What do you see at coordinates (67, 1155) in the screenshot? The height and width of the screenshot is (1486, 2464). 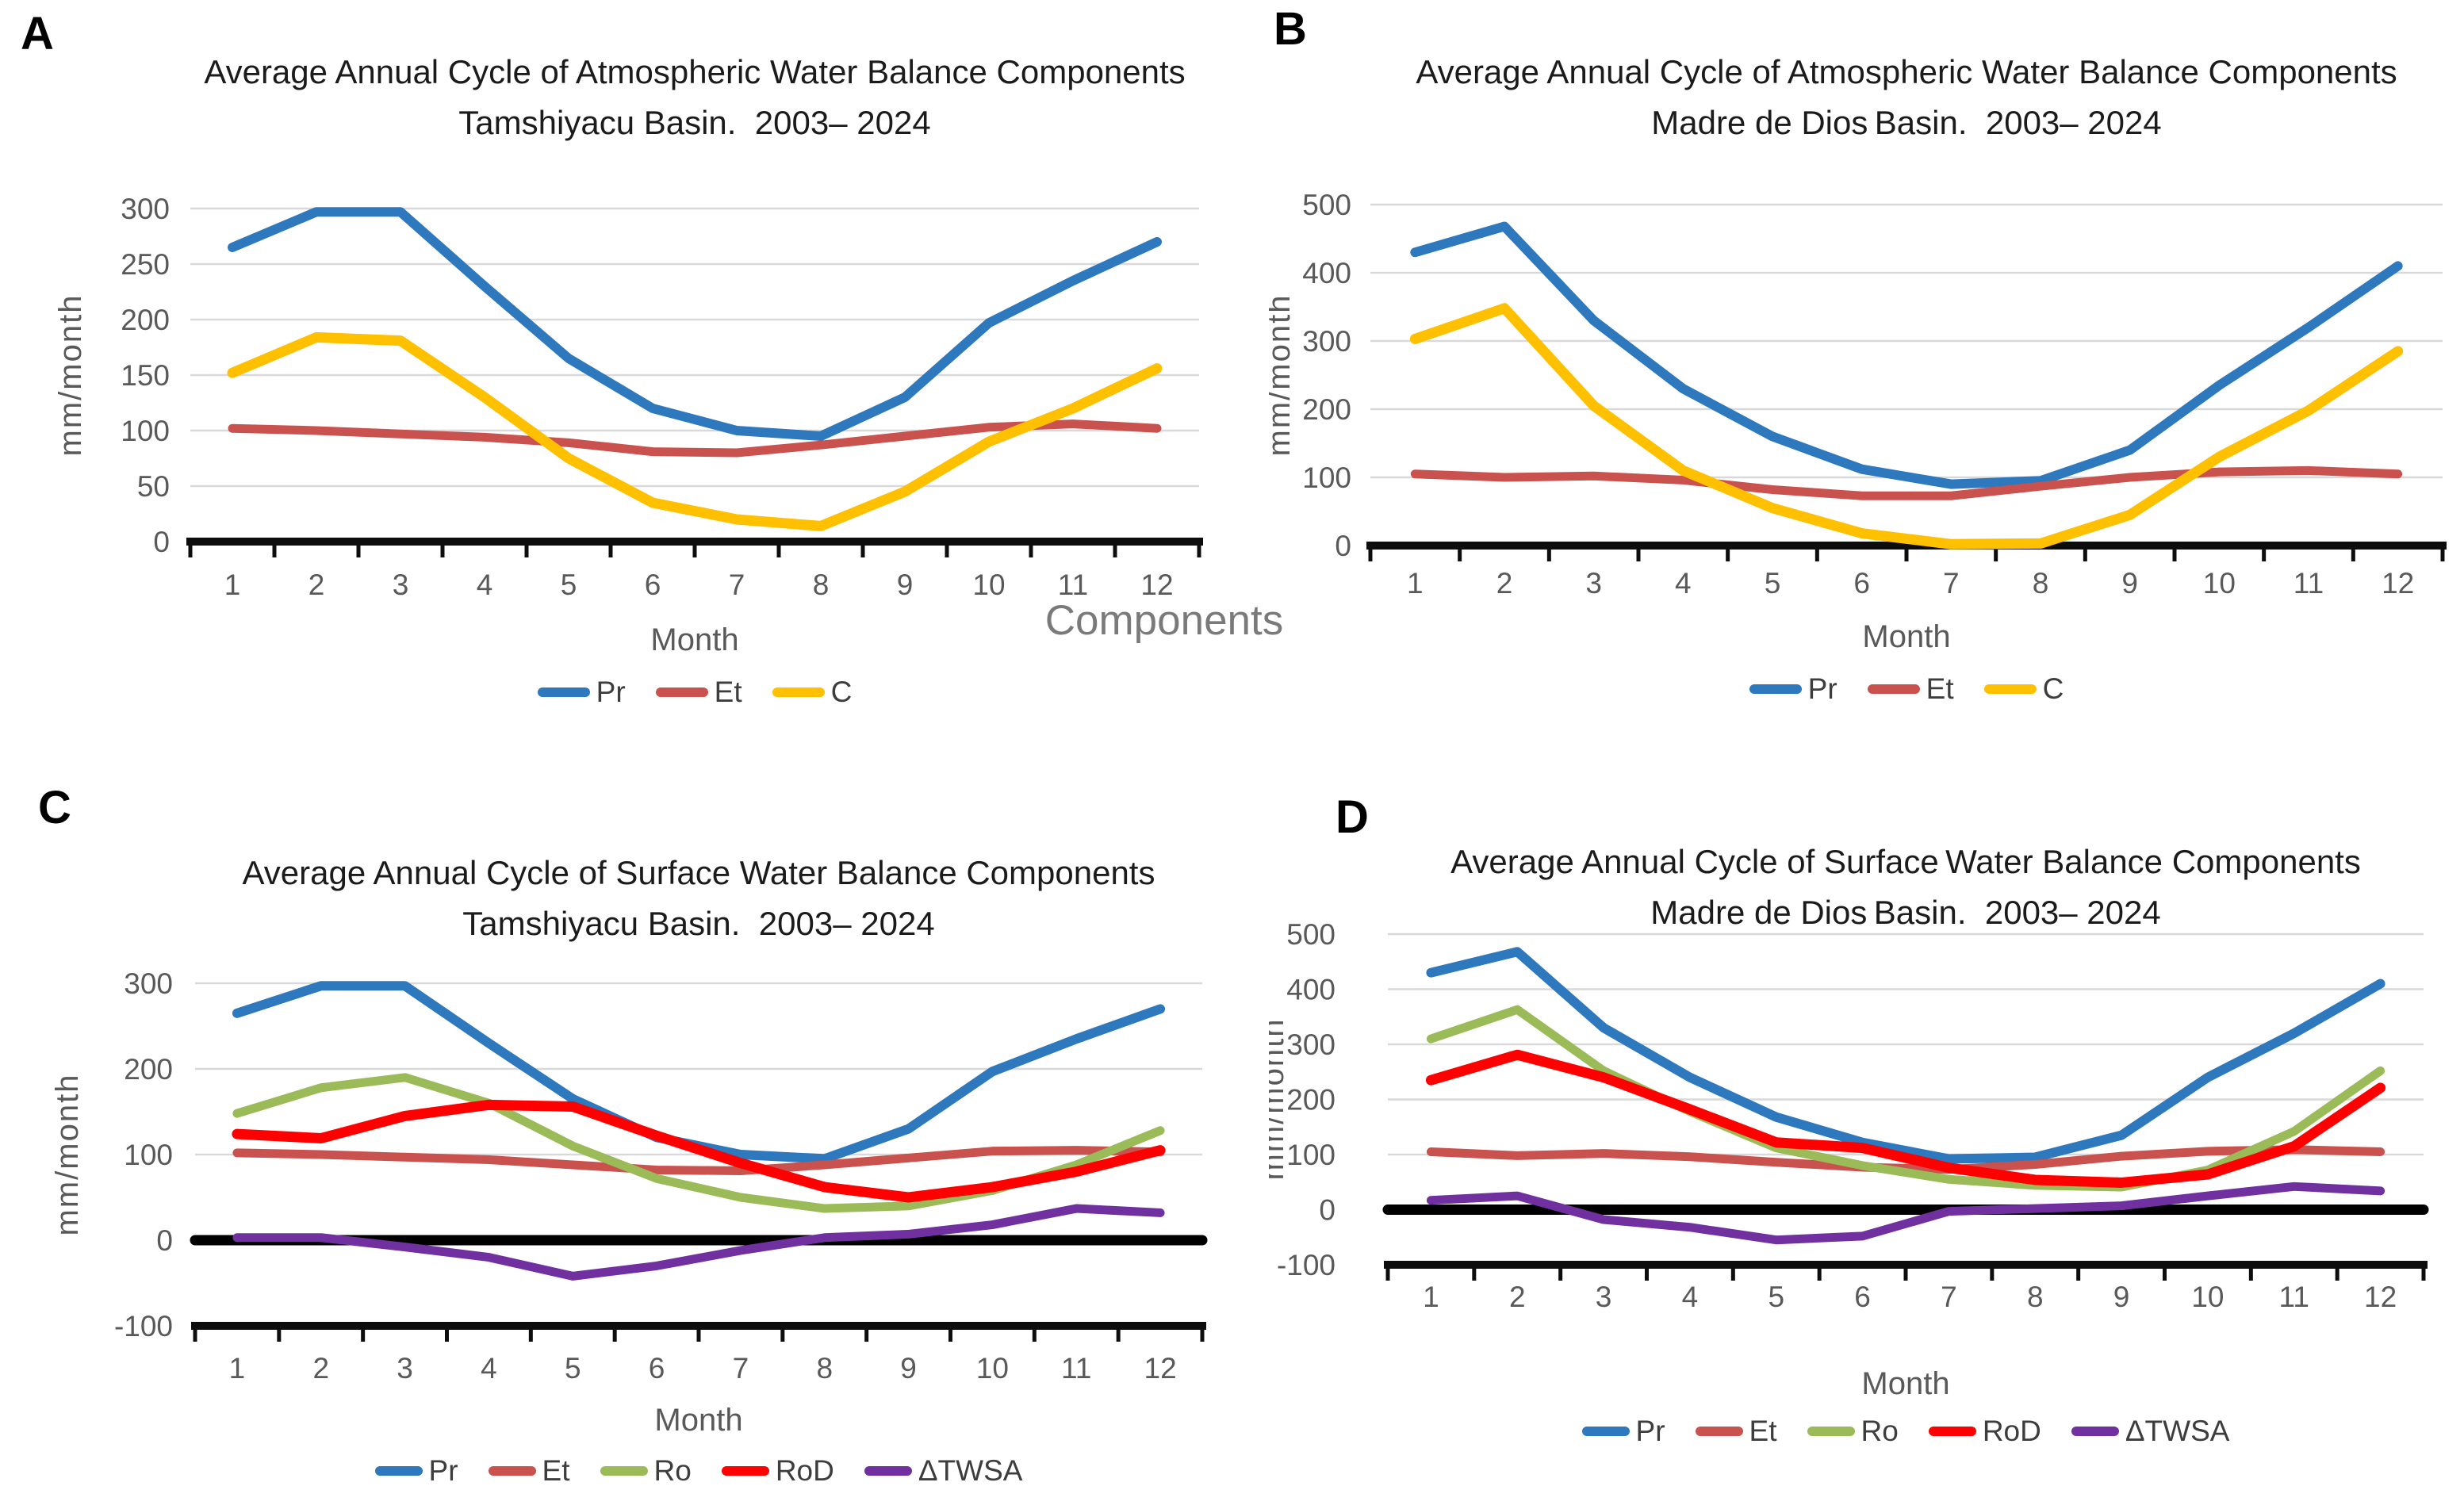 I see `y-axis-title: mm/month` at bounding box center [67, 1155].